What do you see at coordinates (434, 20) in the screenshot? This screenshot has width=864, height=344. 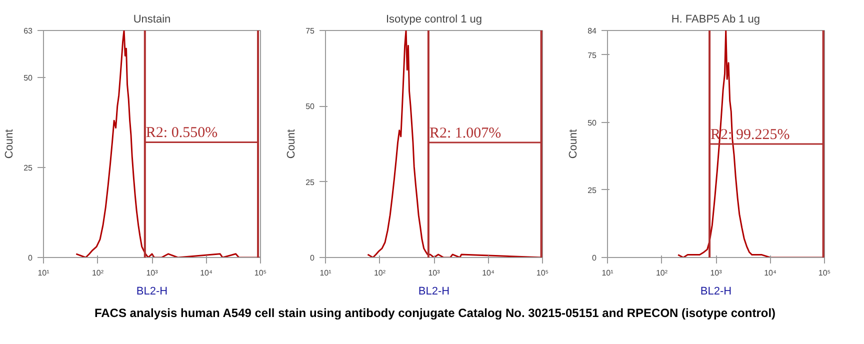 I see `chart-title: Isotype control 1 ug` at bounding box center [434, 20].